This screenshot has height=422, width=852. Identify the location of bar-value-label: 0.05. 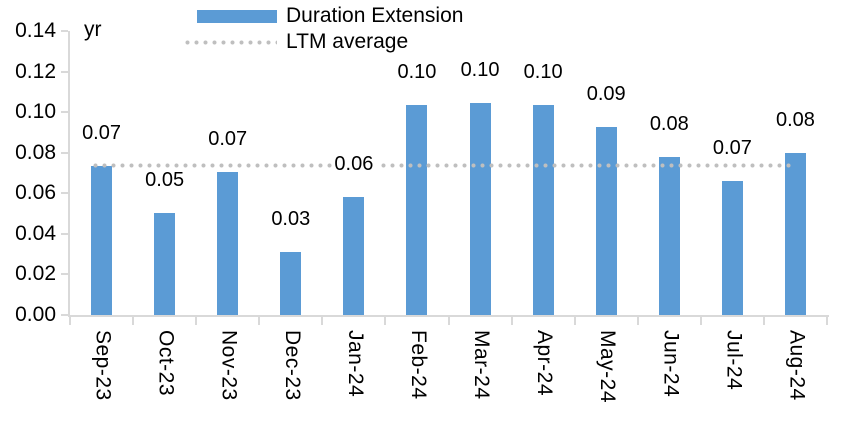
(165, 179).